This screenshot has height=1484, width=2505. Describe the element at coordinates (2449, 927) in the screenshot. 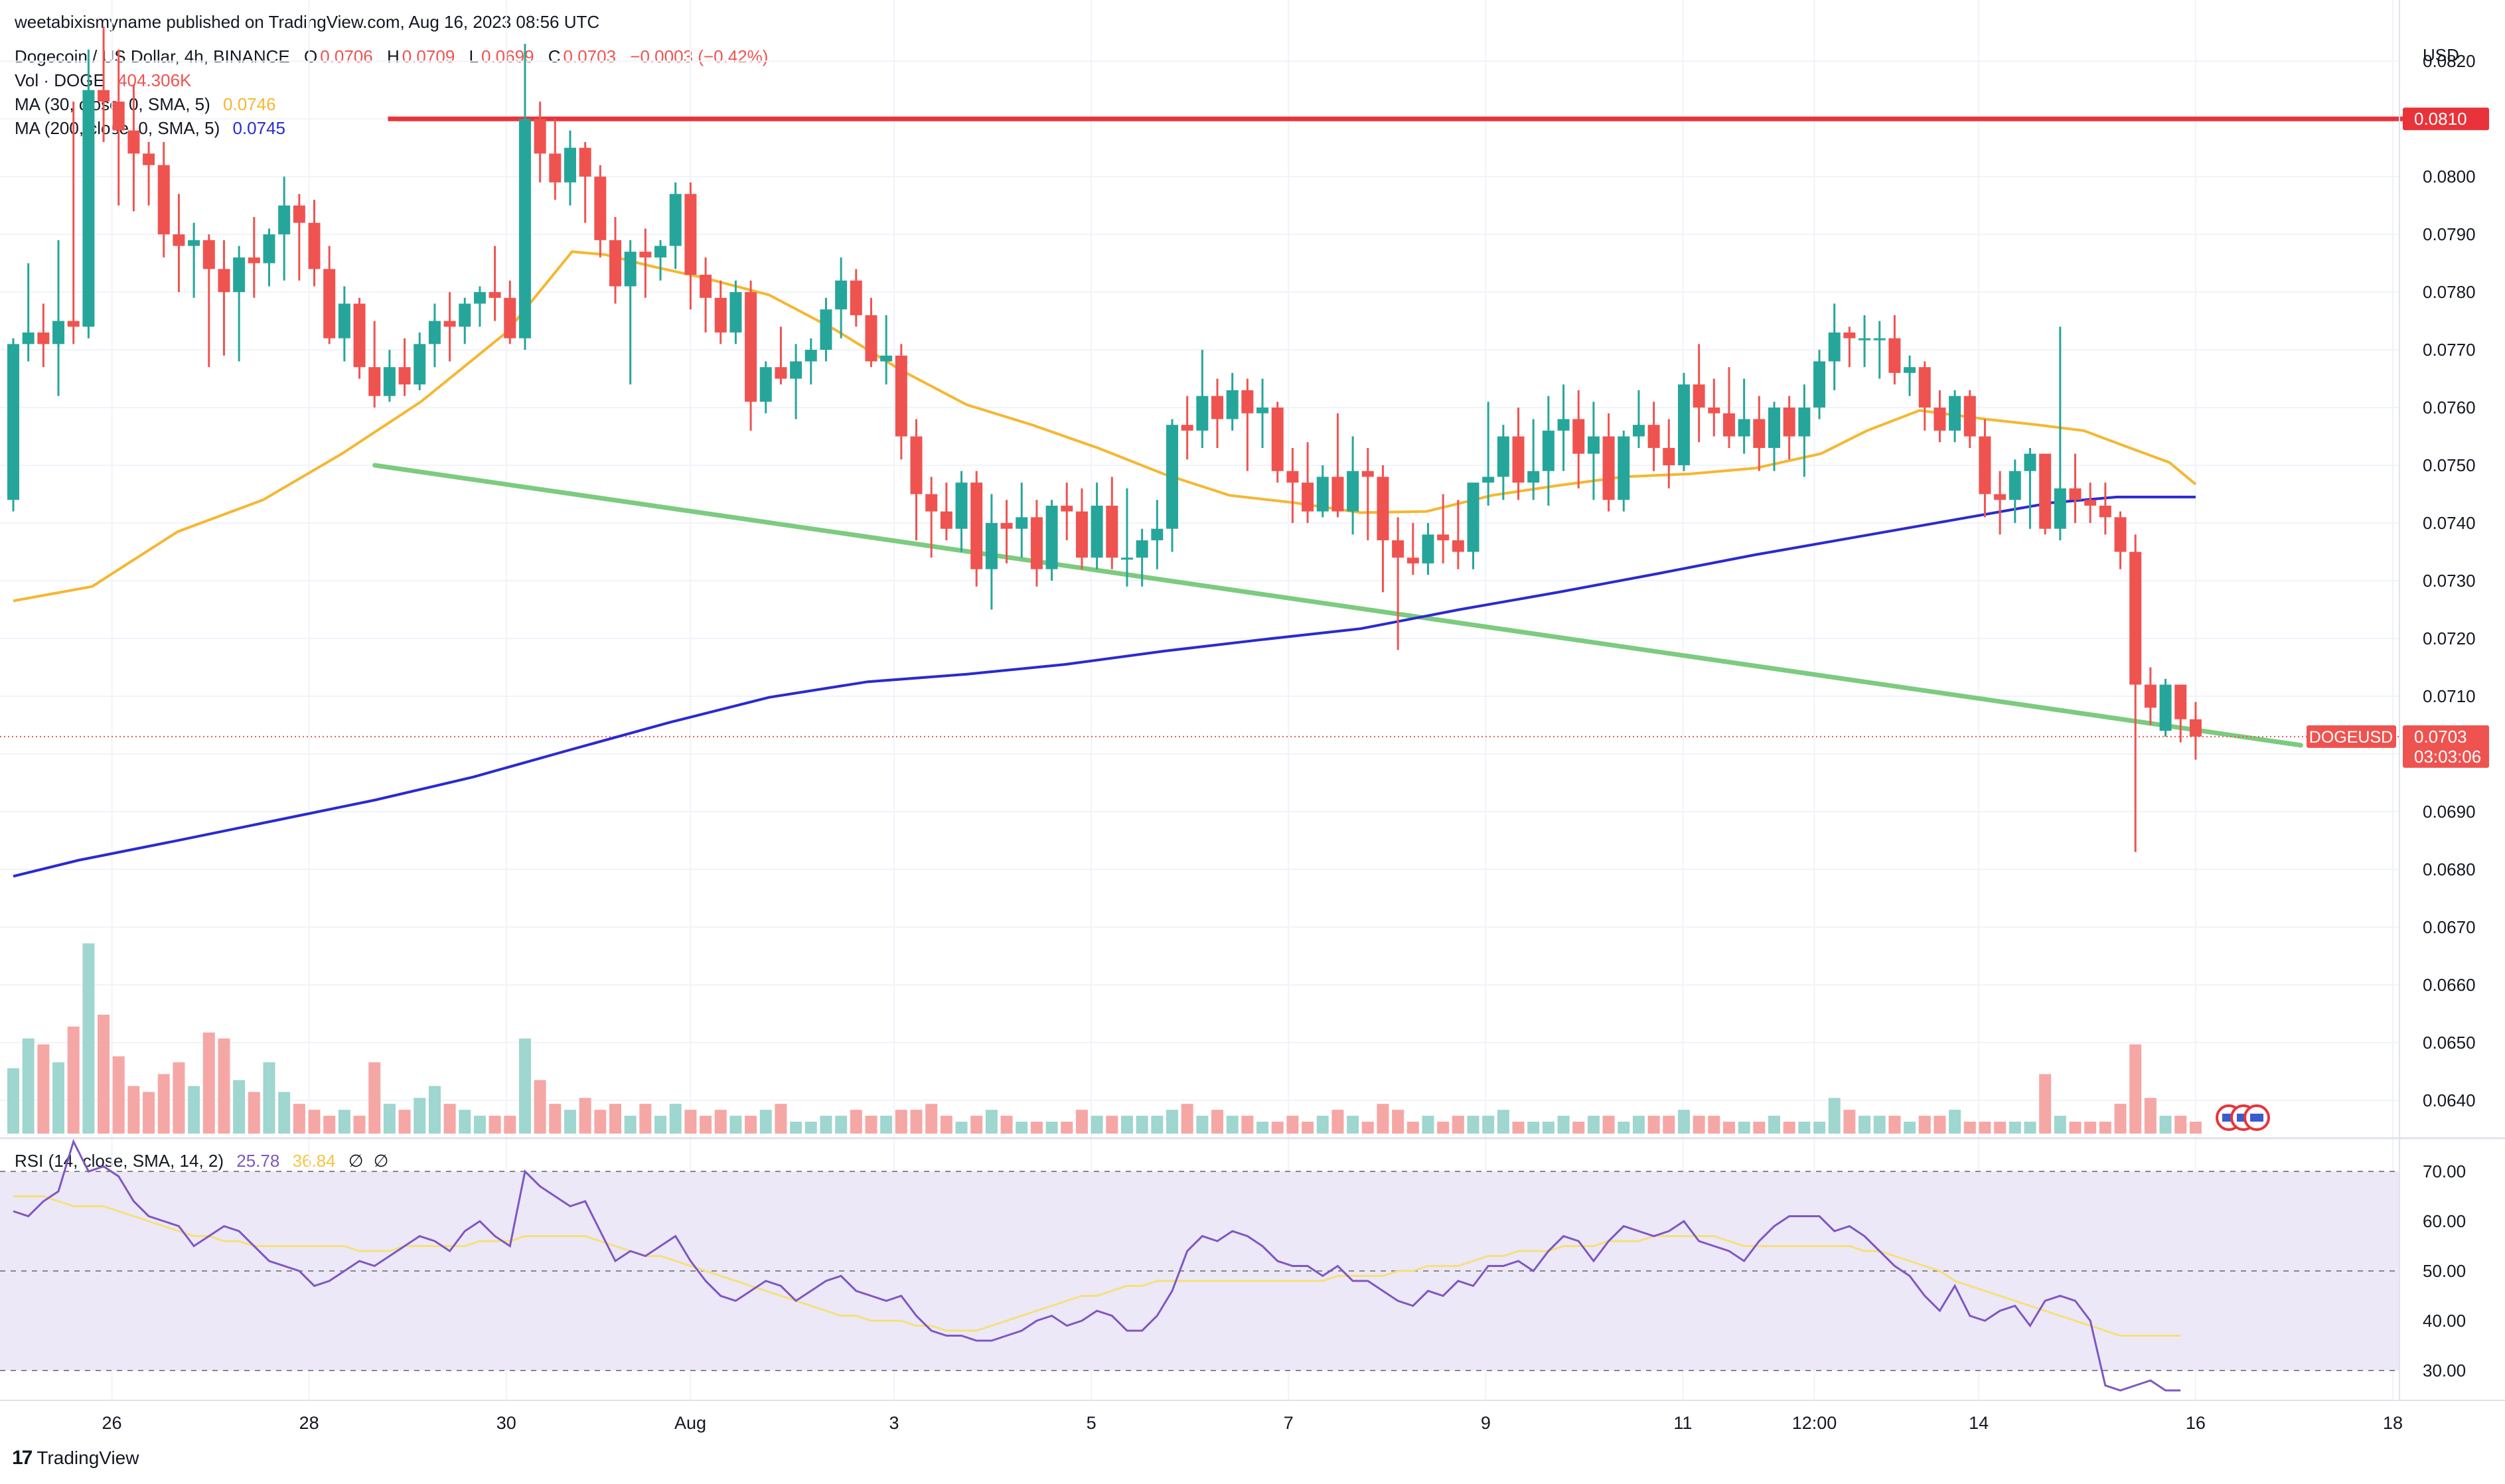

I see `price-tick-label: 0.0670` at that location.